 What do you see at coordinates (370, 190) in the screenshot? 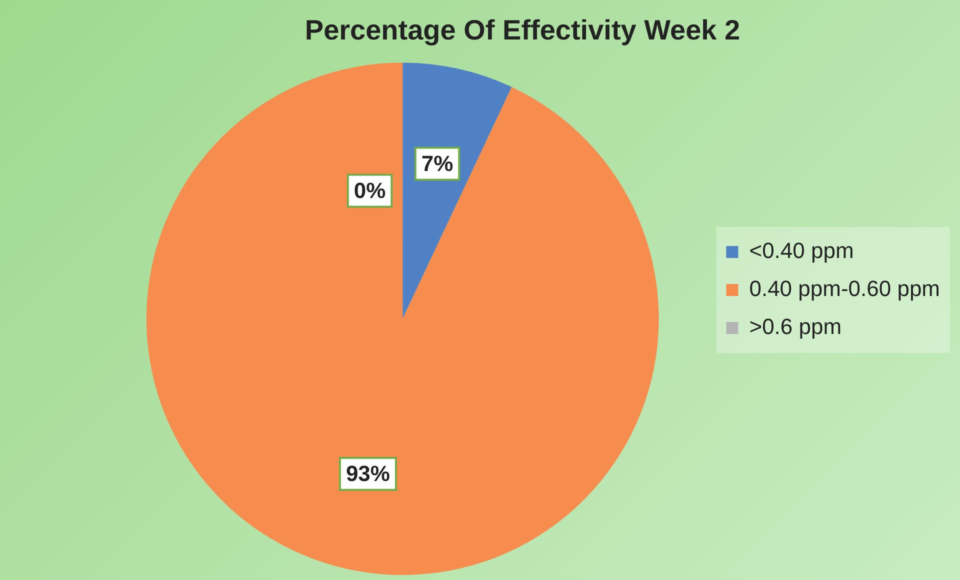
I see `text: 0%` at bounding box center [370, 190].